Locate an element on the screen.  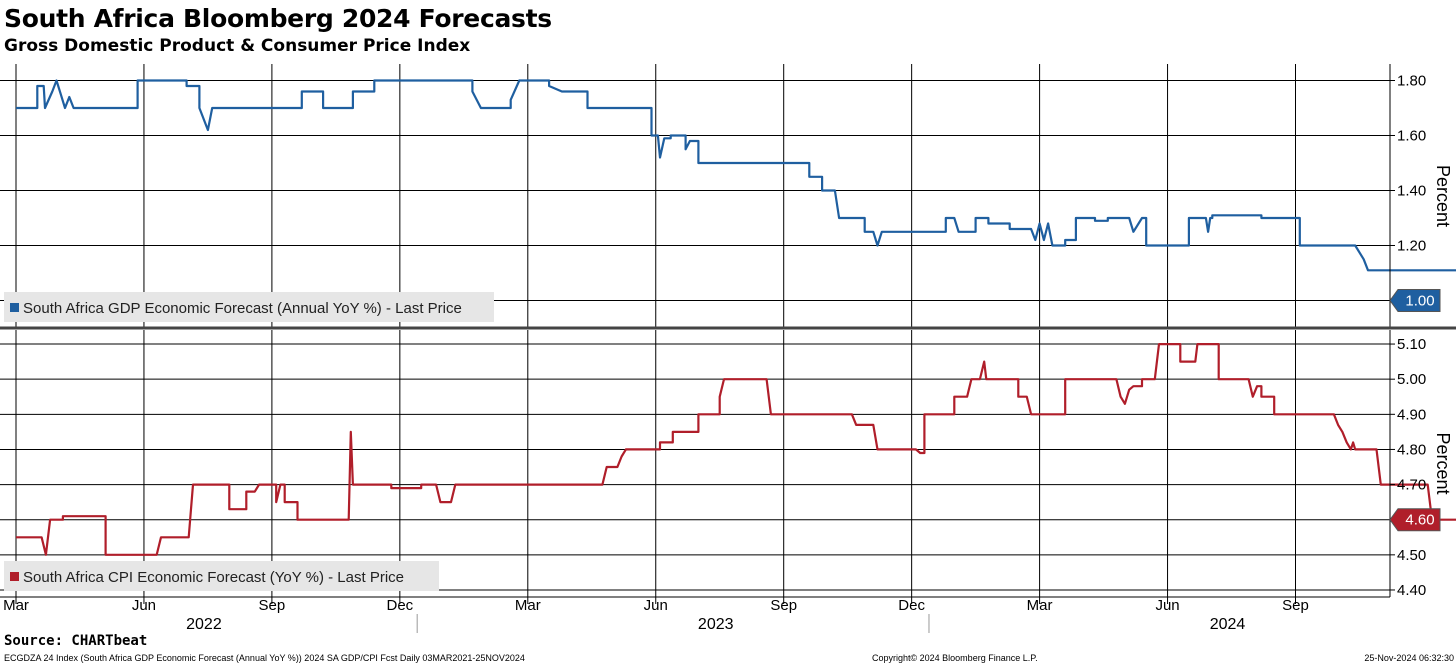
gdp-ytick-label: 1.20 is located at coordinates (1411, 246).